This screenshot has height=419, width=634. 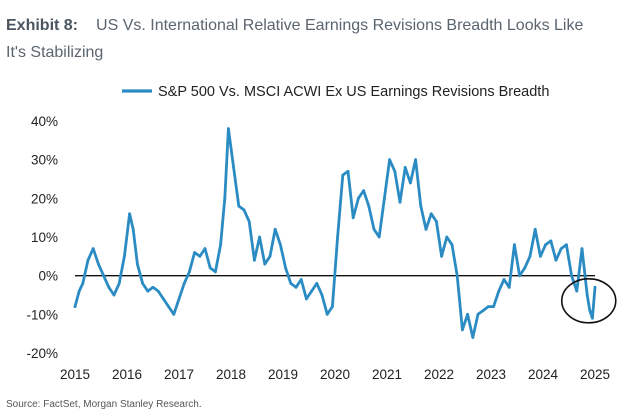 I want to click on y-axis: 40% 30% 20% 10% 0% -10% -20%, so click(x=42, y=237).